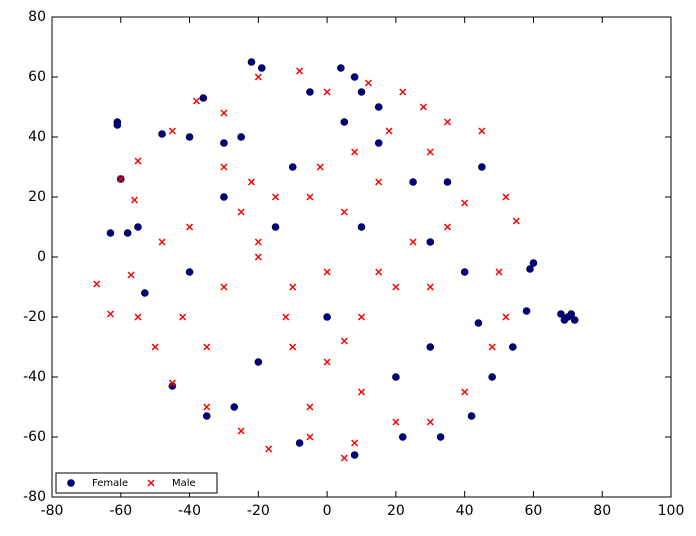  What do you see at coordinates (189, 511) in the screenshot?
I see `x-tick-label: -40` at bounding box center [189, 511].